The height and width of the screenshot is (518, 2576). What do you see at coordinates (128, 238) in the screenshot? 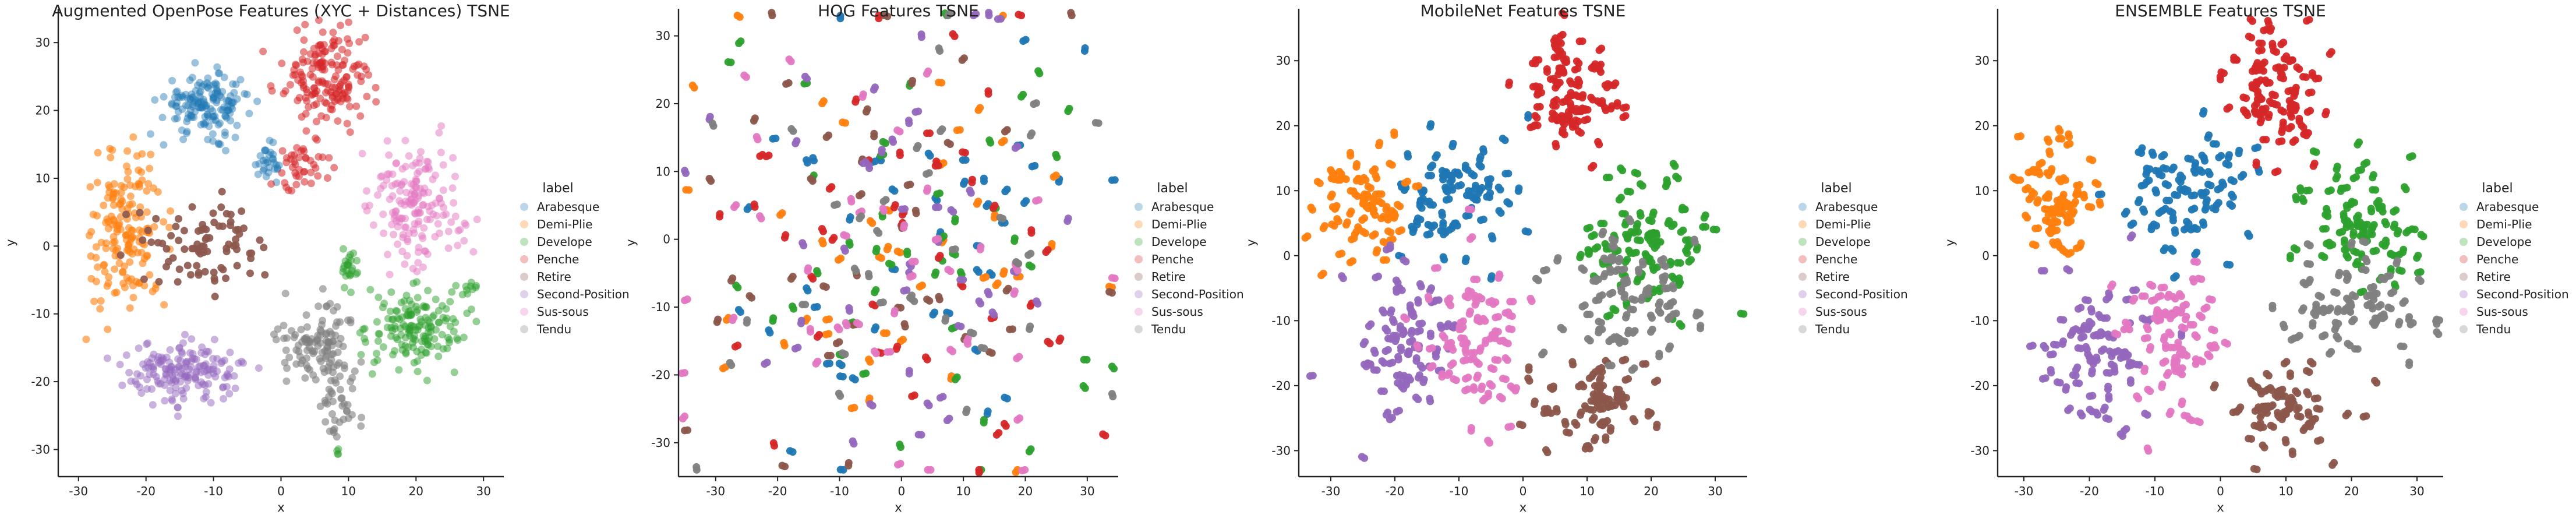
I see `series-demi-plie` at bounding box center [128, 238].